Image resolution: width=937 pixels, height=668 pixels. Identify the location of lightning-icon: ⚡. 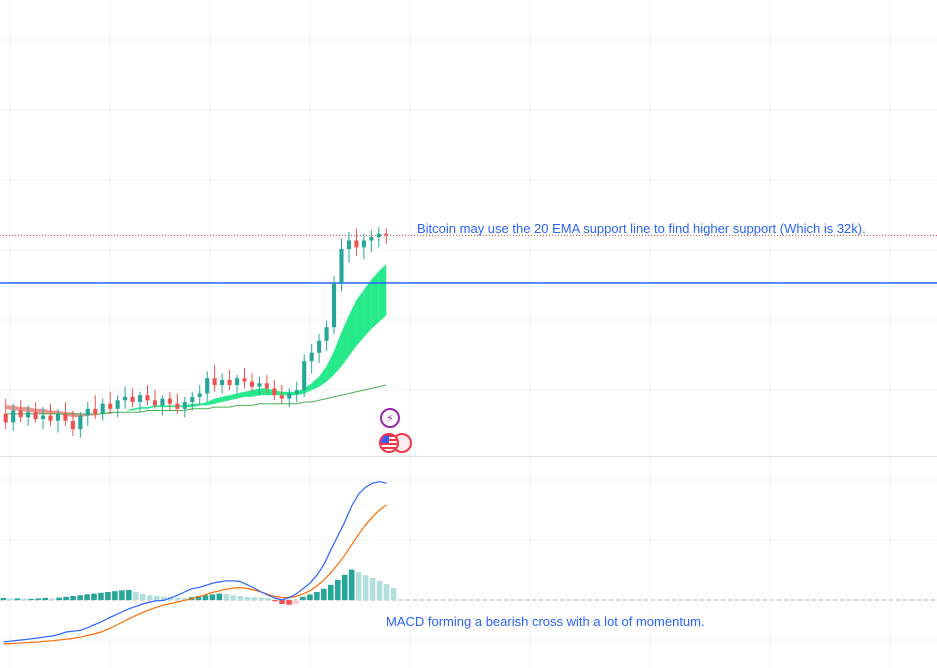
(390, 418).